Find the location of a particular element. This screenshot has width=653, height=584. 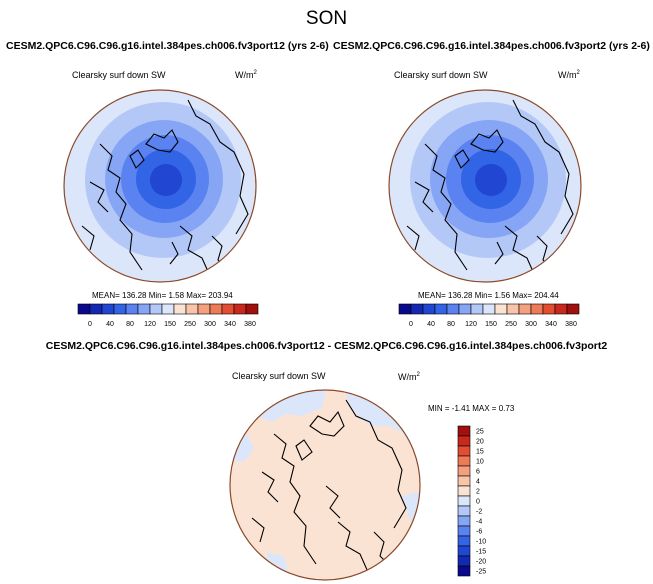

panel1-units: W/m2 is located at coordinates (246, 75).